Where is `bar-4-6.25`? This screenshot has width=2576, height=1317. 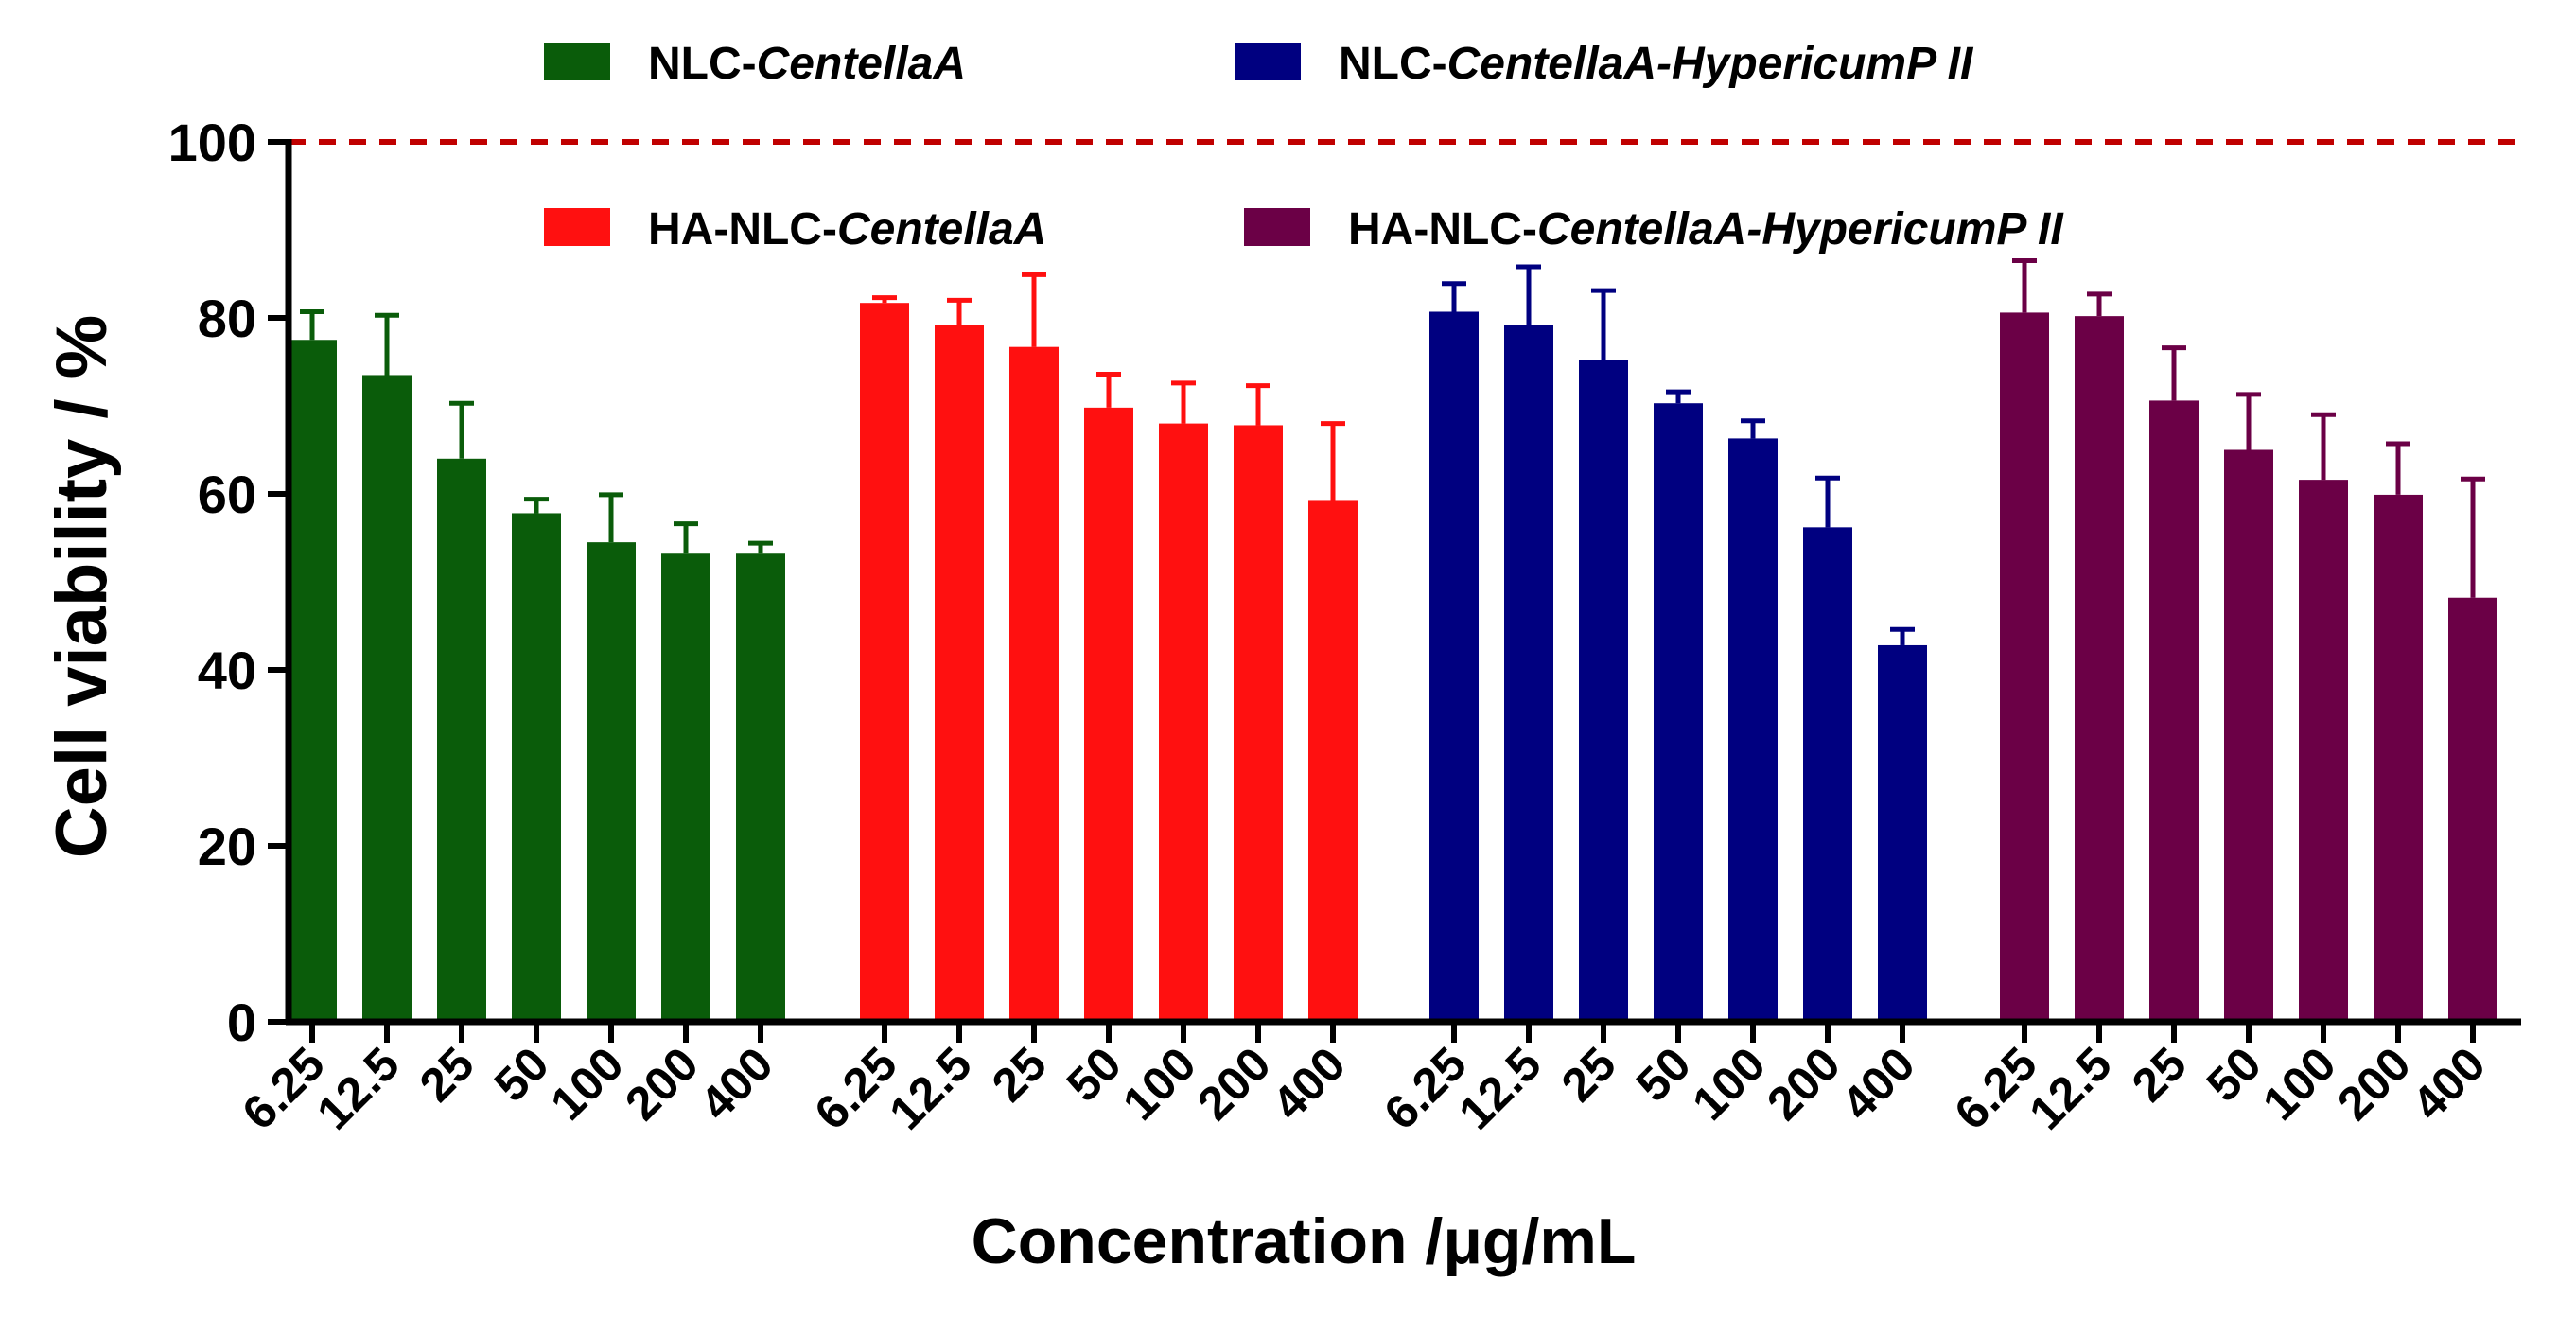
bar-4-6.25 is located at coordinates (2025, 667).